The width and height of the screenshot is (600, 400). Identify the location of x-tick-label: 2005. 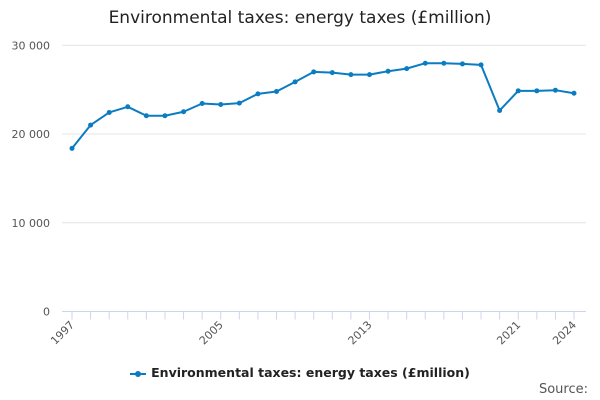
(211, 332).